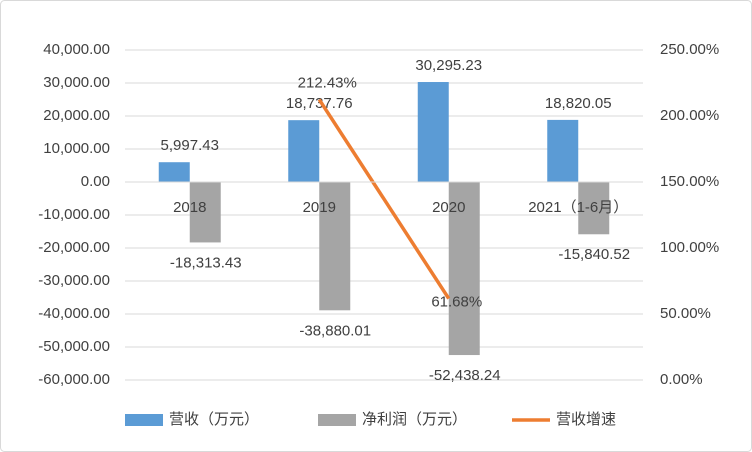  Describe the element at coordinates (74, 313) in the screenshot. I see `y-tick-label: -40,000.00` at that location.